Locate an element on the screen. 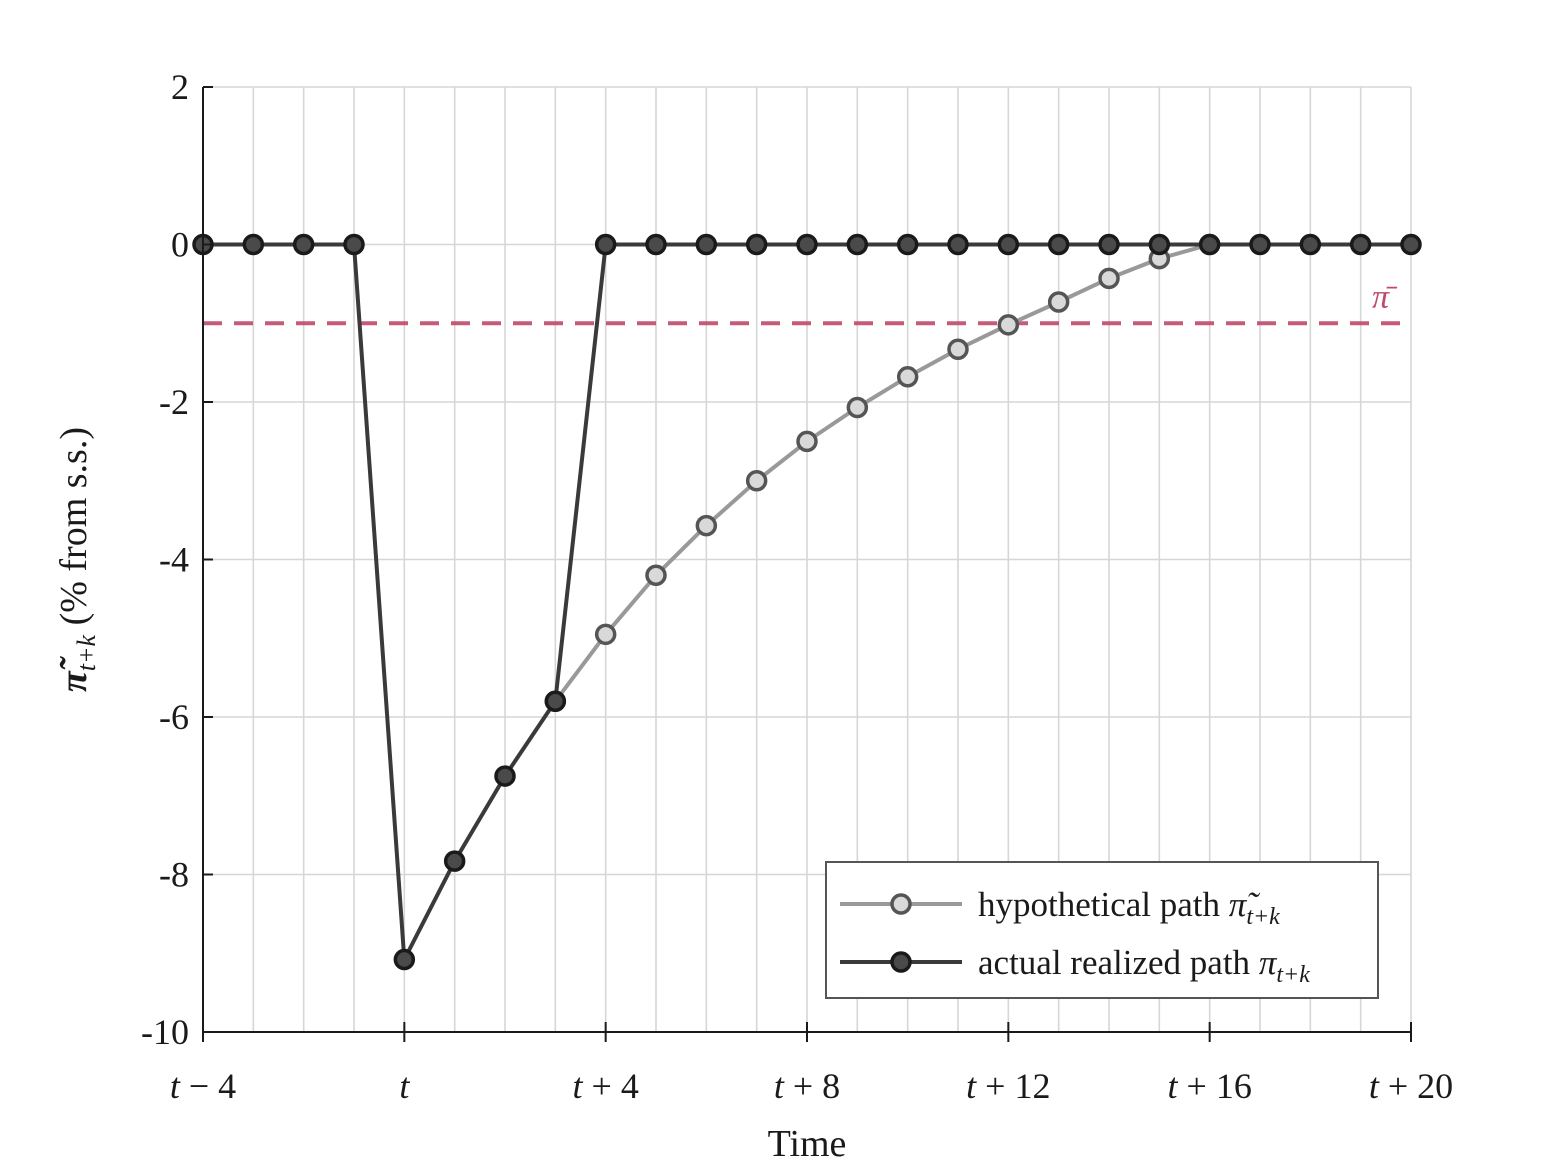 This screenshot has width=1560, height=1170. y-tick-label: -4 is located at coordinates (174, 560).